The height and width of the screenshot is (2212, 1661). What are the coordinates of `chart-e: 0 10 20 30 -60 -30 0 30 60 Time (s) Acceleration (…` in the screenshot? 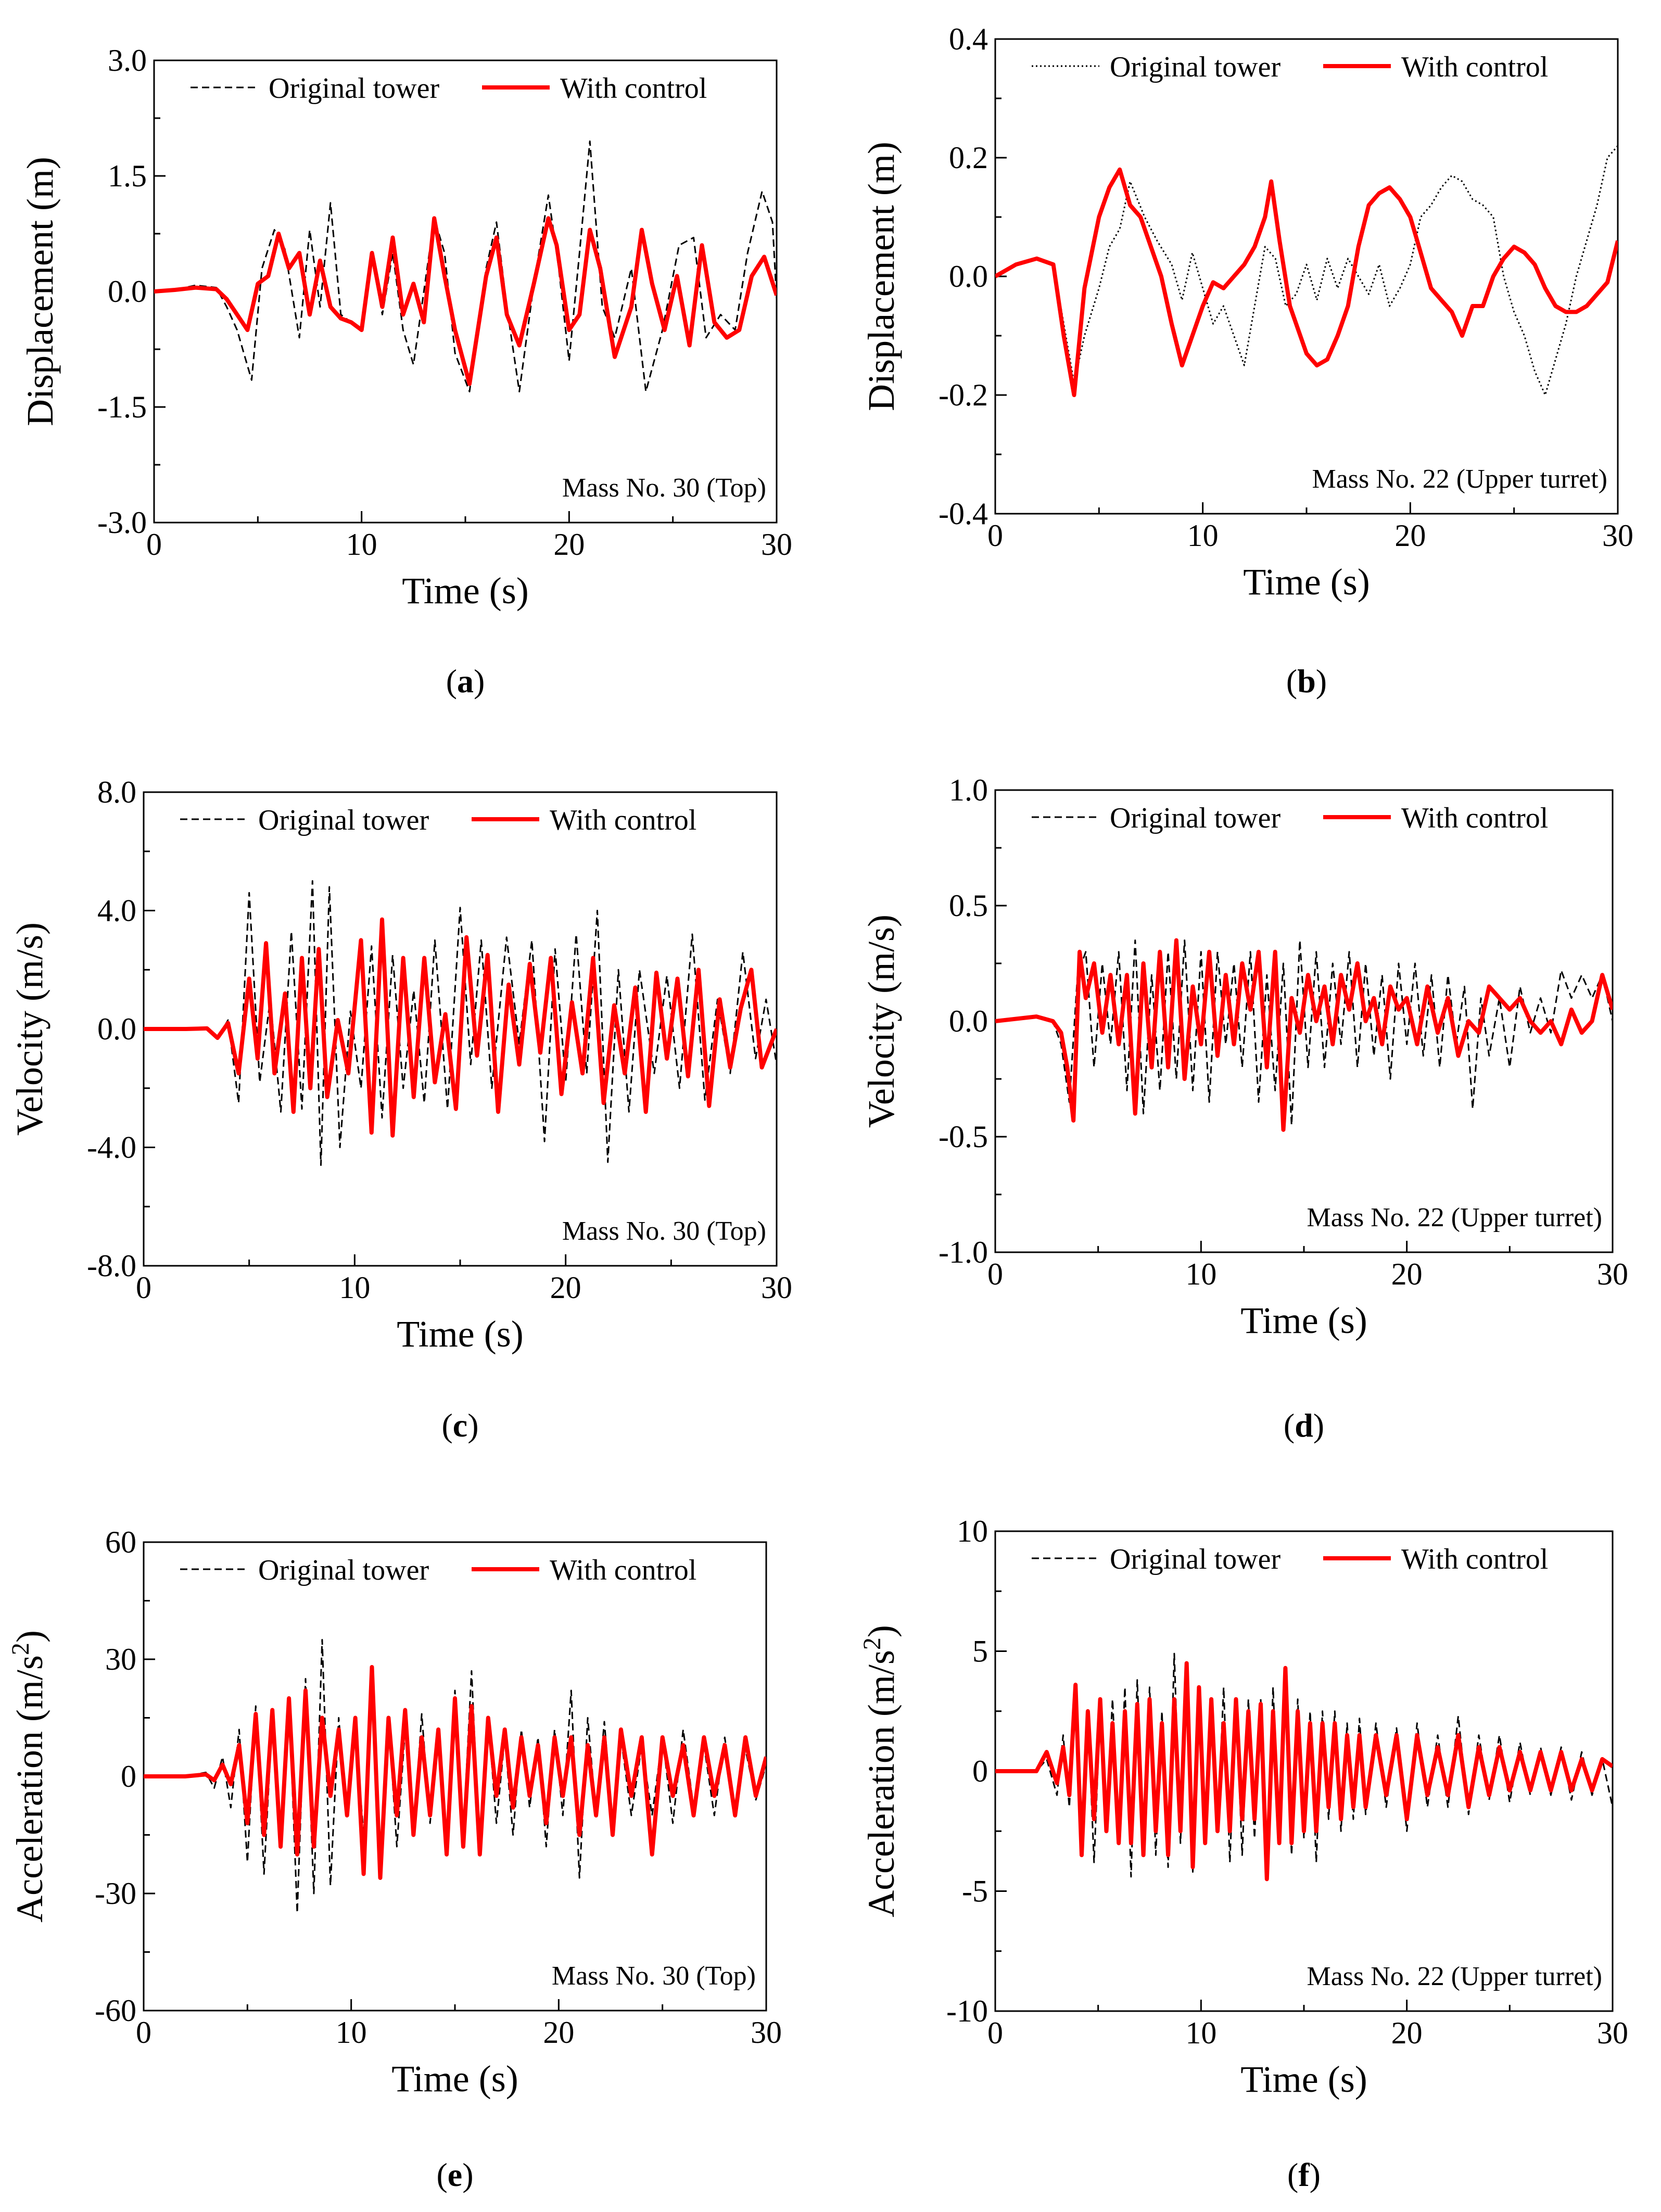 It's located at (394, 1859).